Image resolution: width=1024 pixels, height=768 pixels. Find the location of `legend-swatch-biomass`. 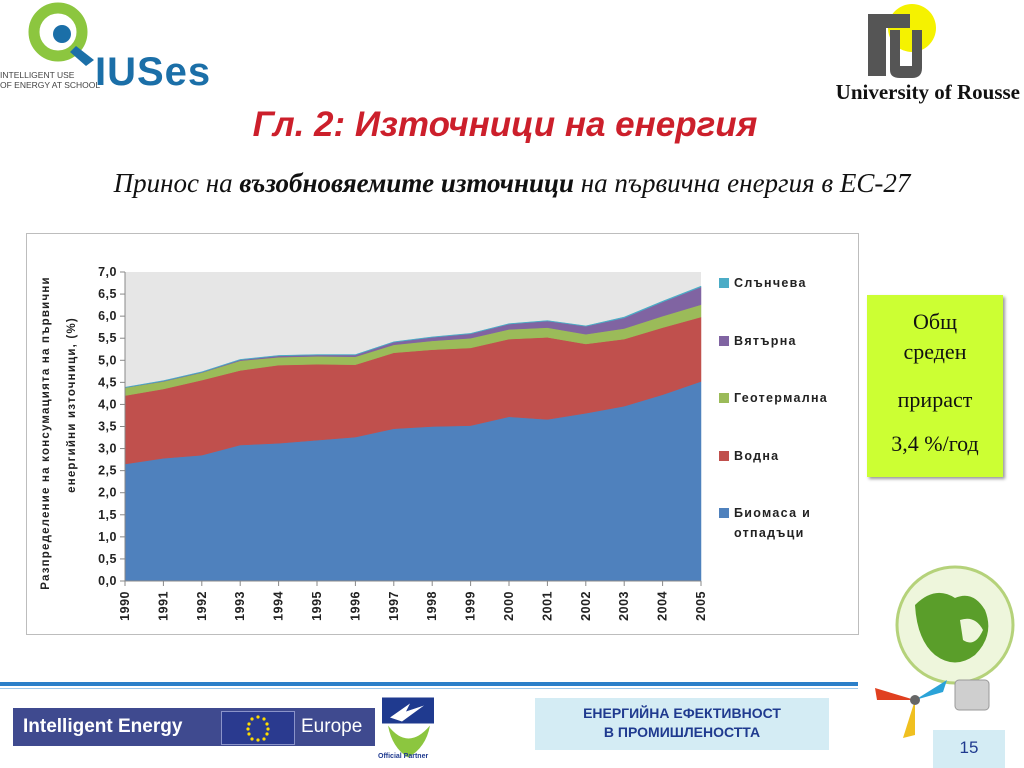

legend-swatch-biomass is located at coordinates (724, 513).